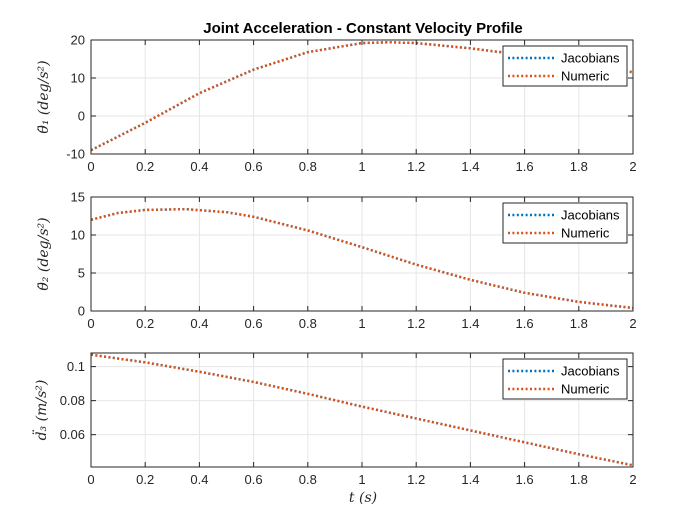  What do you see at coordinates (363, 498) in the screenshot?
I see `x-axis-label: t (s)` at bounding box center [363, 498].